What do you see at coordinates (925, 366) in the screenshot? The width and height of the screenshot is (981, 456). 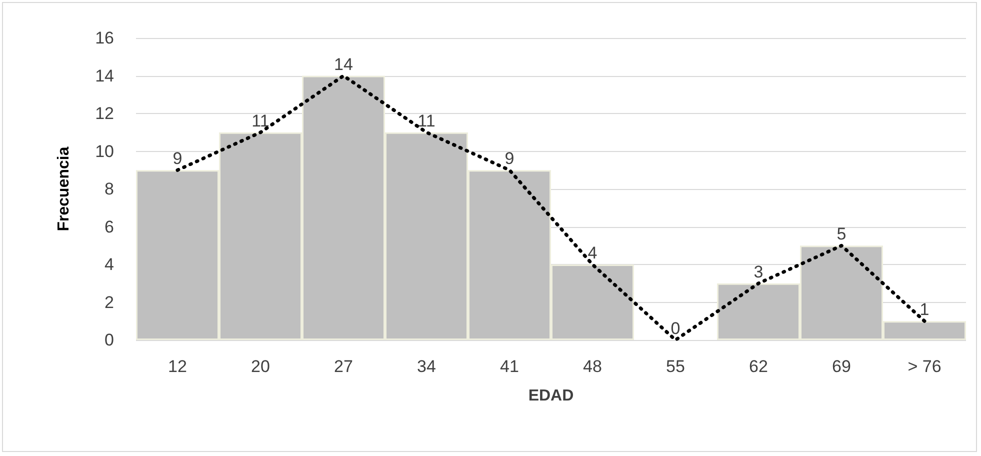 I see `x-tick-label: > 76` at bounding box center [925, 366].